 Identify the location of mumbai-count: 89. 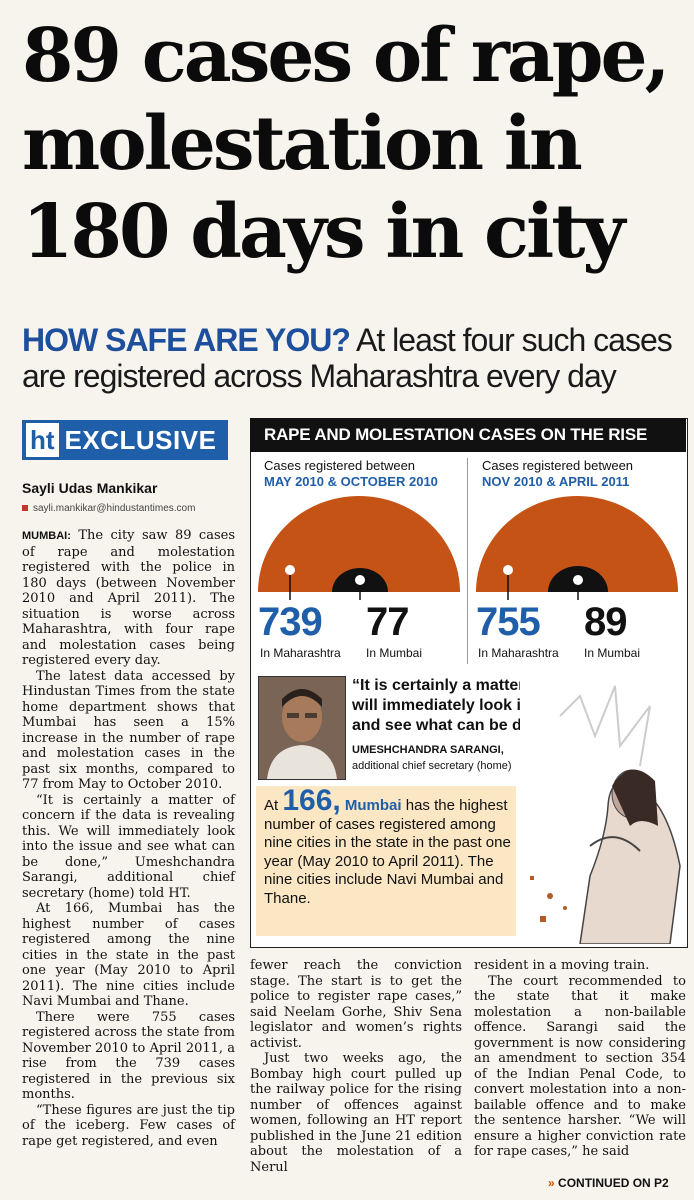
(605, 622).